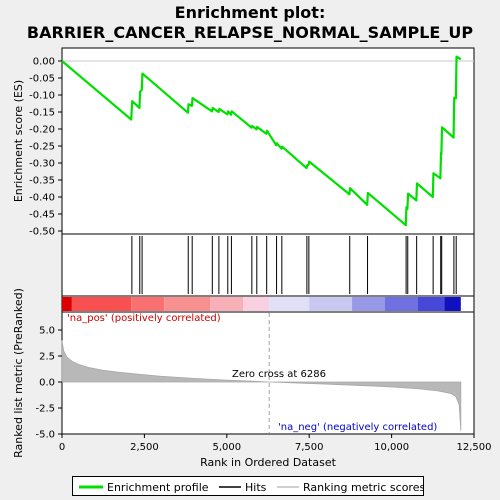  Describe the element at coordinates (47, 383) in the screenshot. I see `metric-y-tick-label: 0.0` at that location.